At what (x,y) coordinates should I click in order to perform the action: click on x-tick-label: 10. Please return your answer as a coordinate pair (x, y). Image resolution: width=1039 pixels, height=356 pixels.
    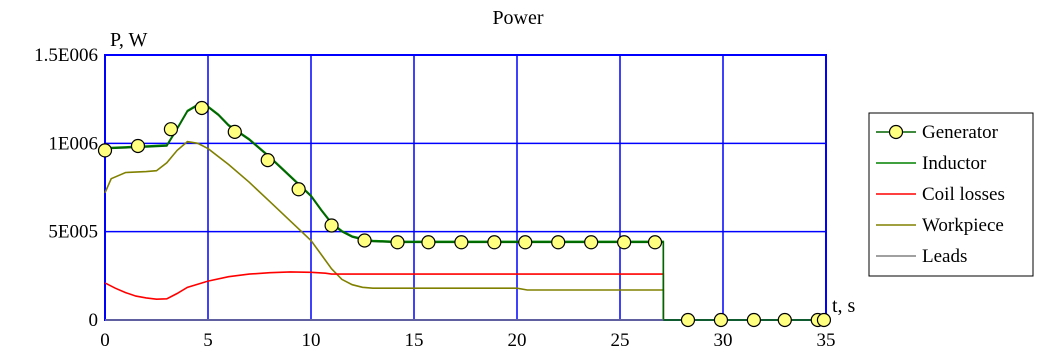
    Looking at the image, I should click on (311, 340).